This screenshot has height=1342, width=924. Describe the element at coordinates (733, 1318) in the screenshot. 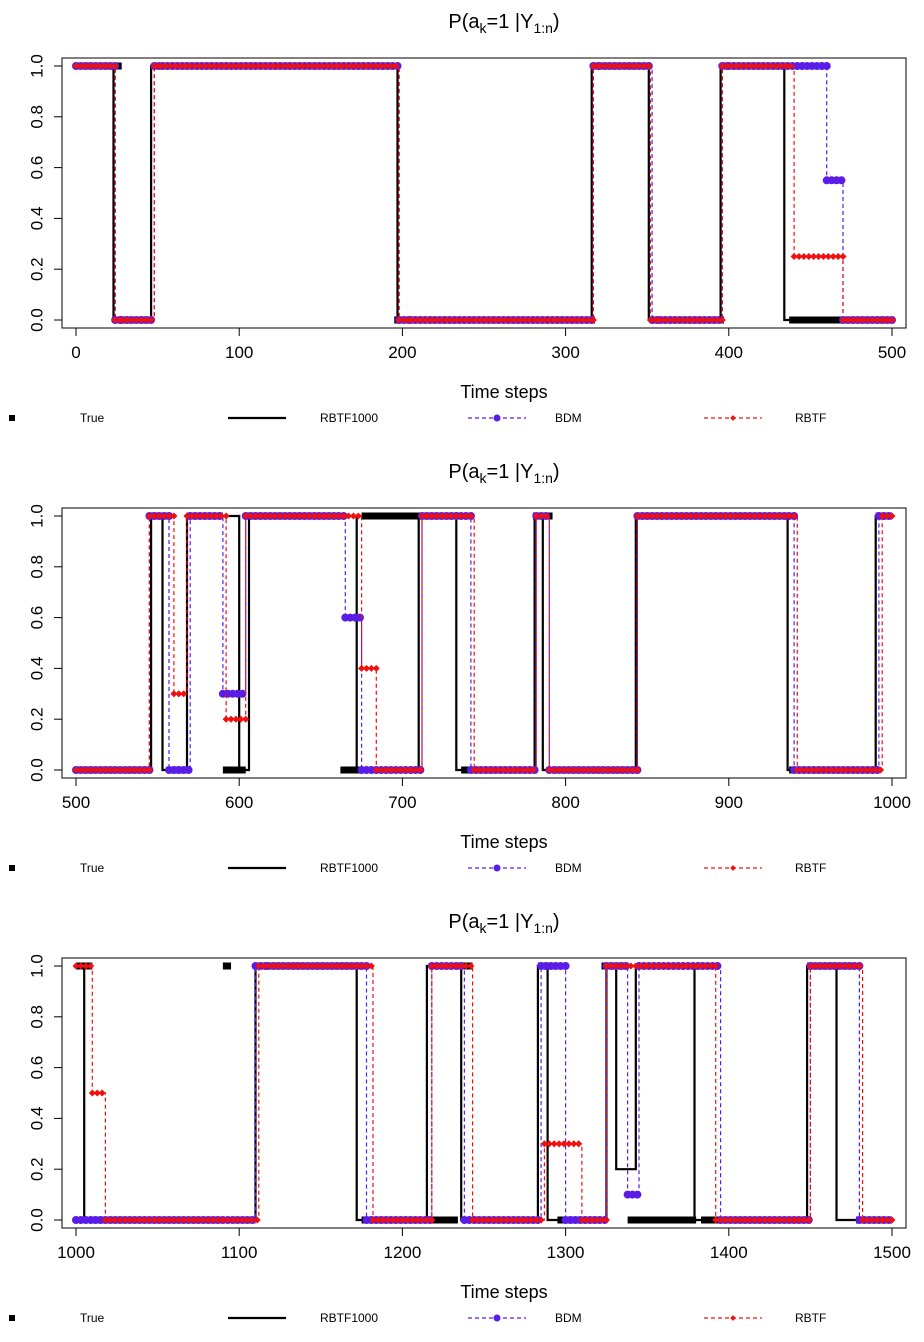

I see `legend-rbtf-symbol` at that location.